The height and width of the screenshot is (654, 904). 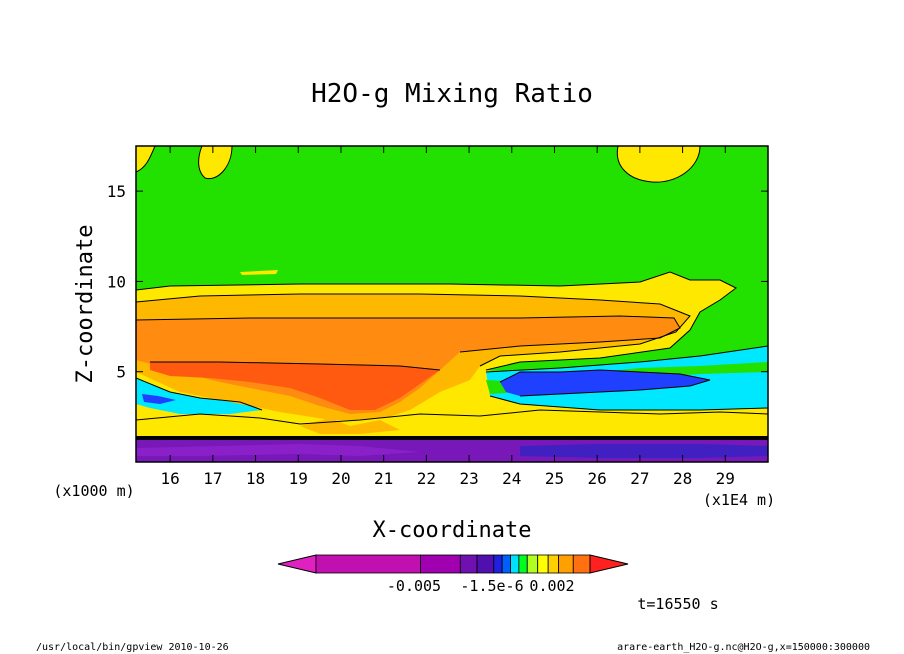 What do you see at coordinates (93, 491) in the screenshot?
I see `y-unit-label: (x1000 m)` at bounding box center [93, 491].